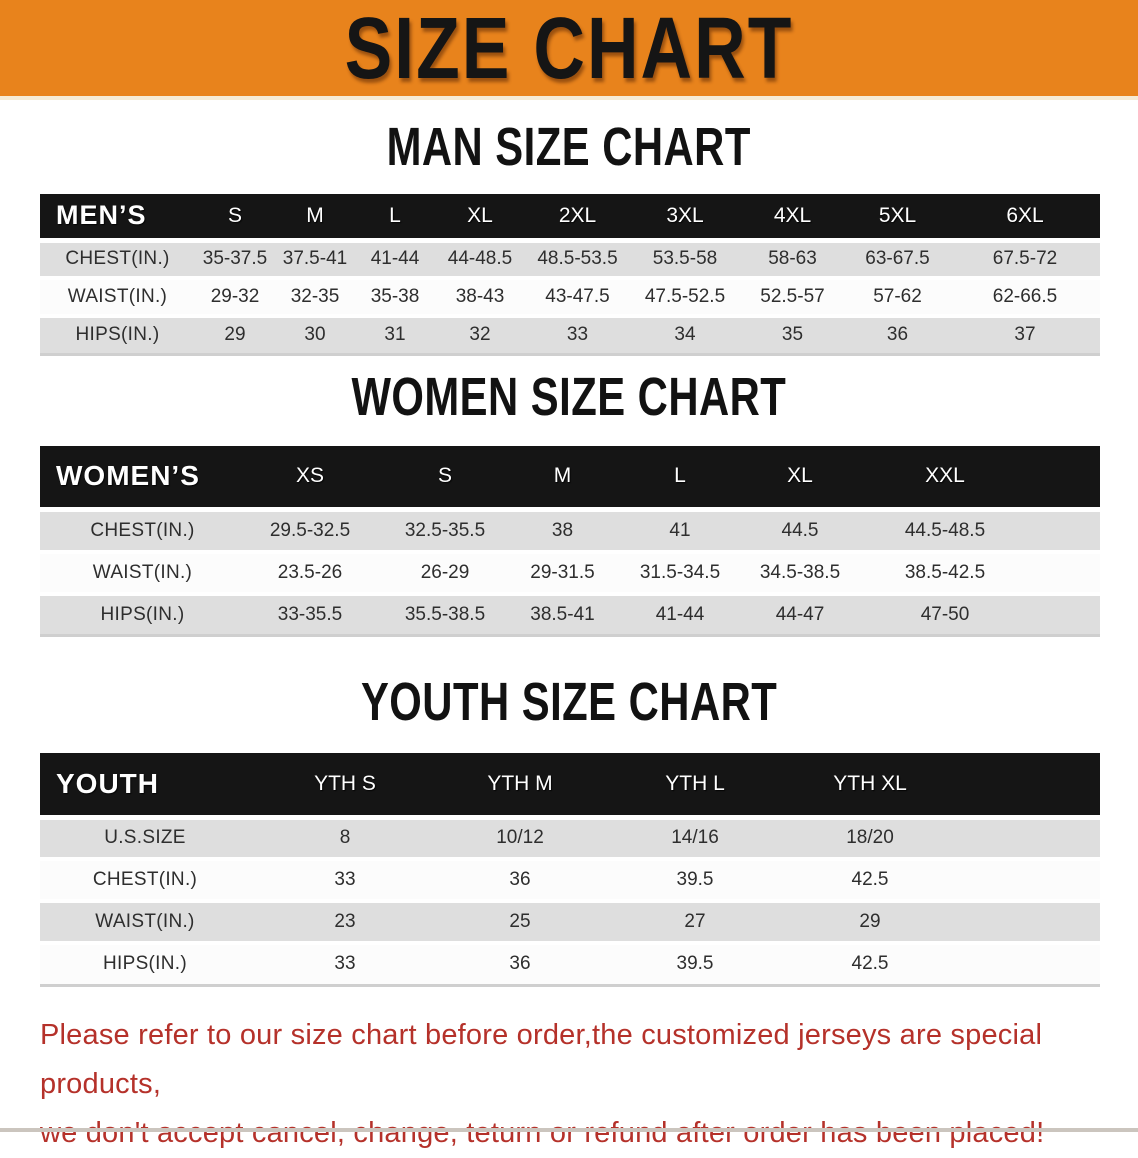 The width and height of the screenshot is (1138, 1158). I want to click on men-col-header: 6XL, so click(1025, 218).